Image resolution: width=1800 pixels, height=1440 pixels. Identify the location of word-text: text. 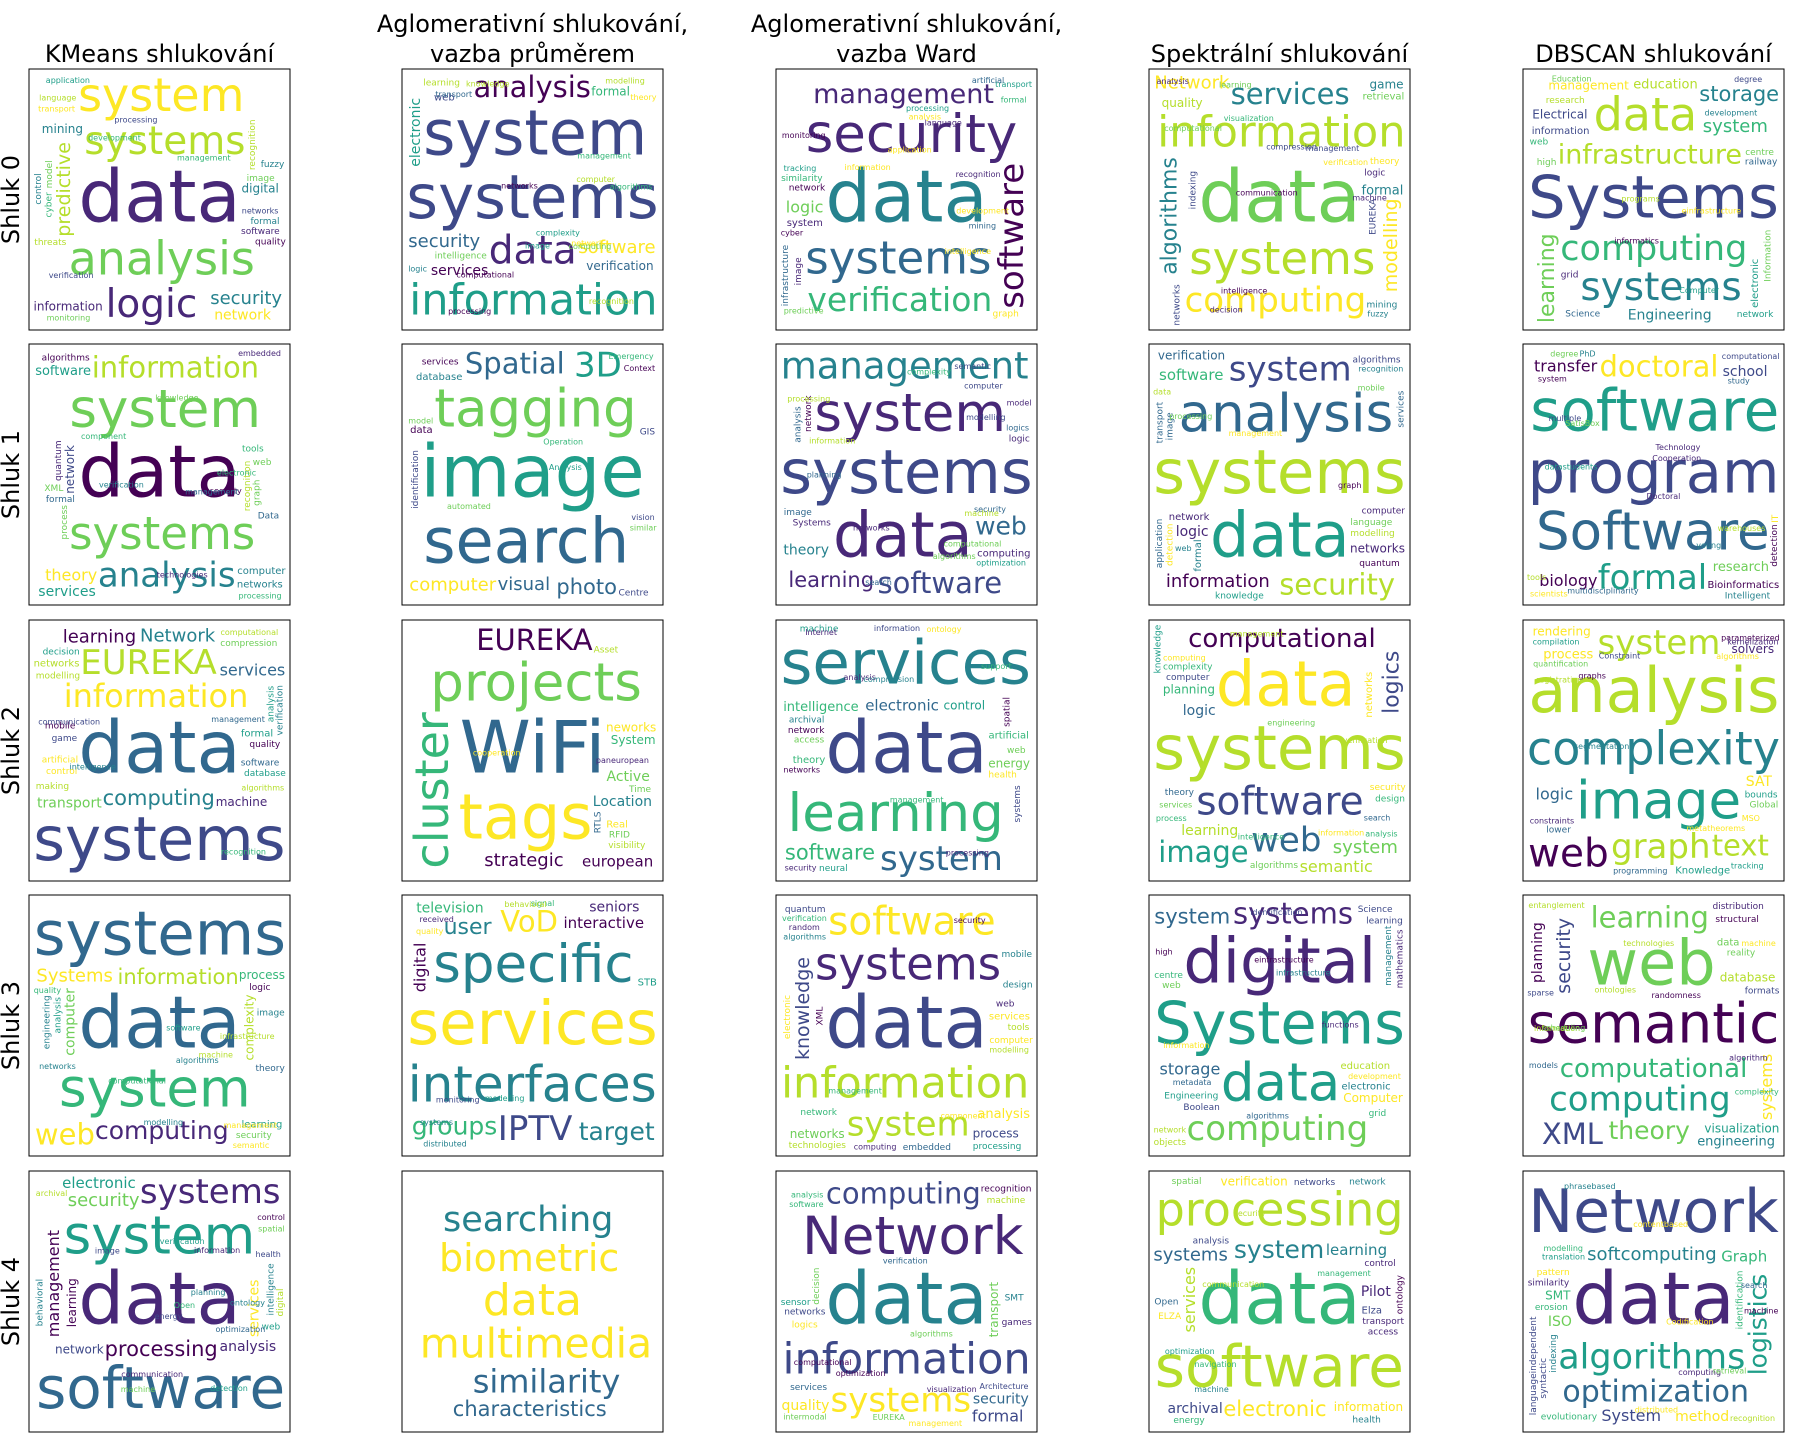
(1740, 845).